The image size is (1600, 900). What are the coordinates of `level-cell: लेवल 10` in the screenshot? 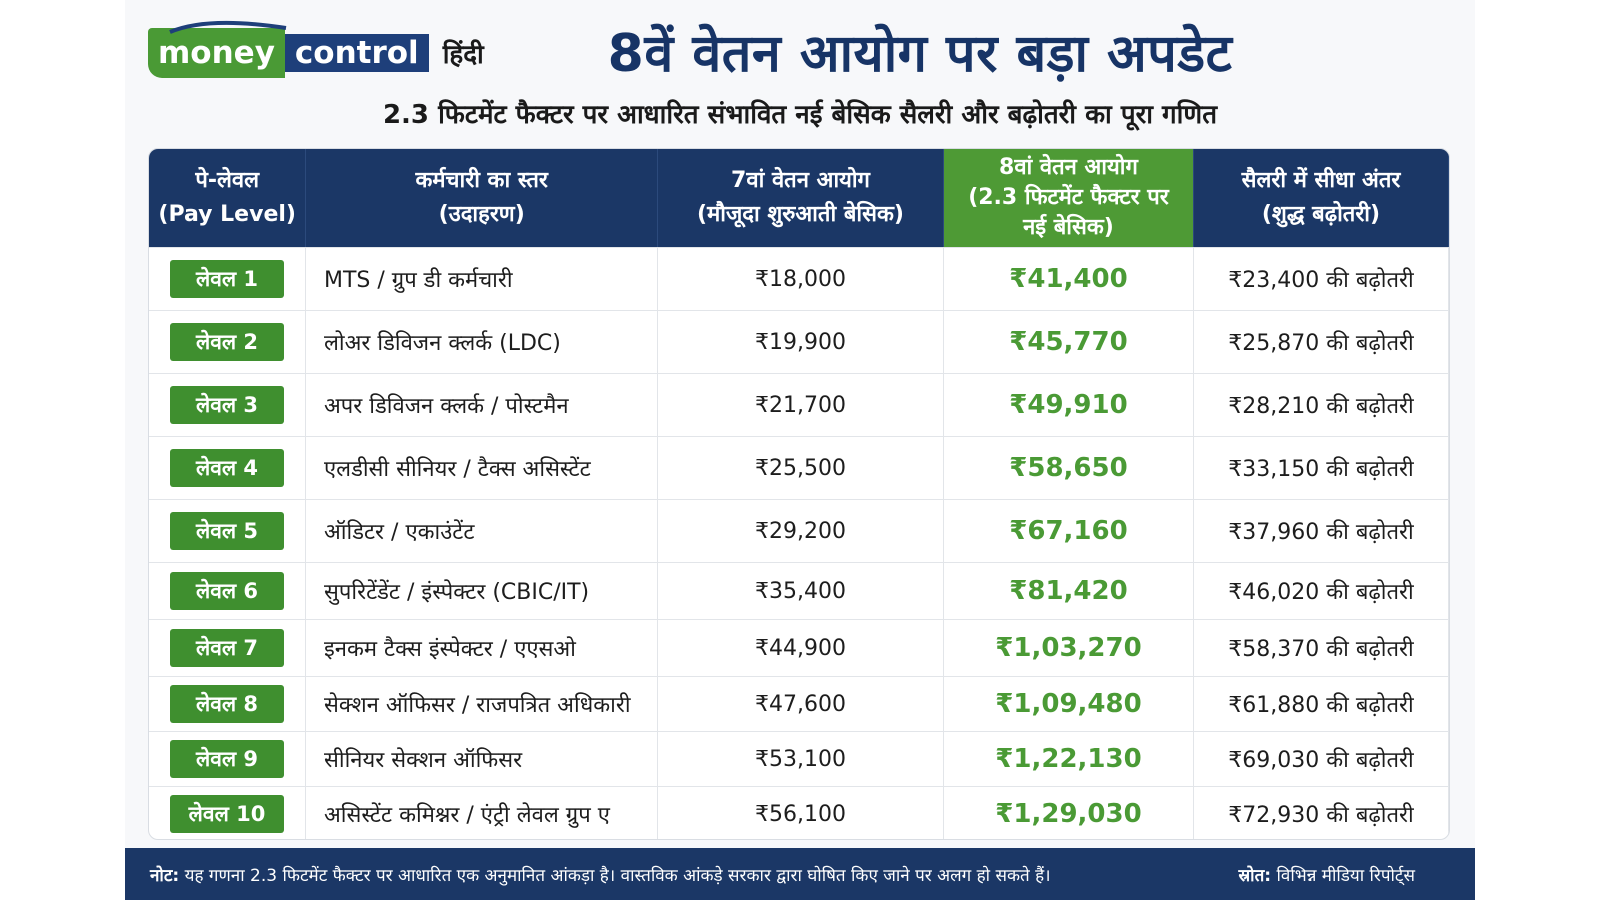 It's located at (227, 813).